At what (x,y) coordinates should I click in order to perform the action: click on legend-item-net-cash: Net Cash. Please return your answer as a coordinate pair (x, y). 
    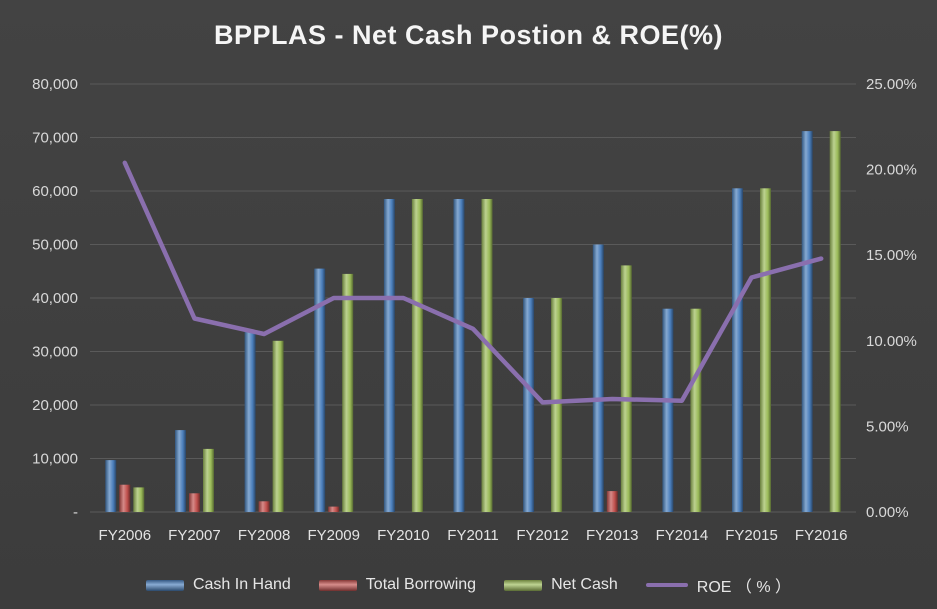
    Looking at the image, I should click on (561, 585).